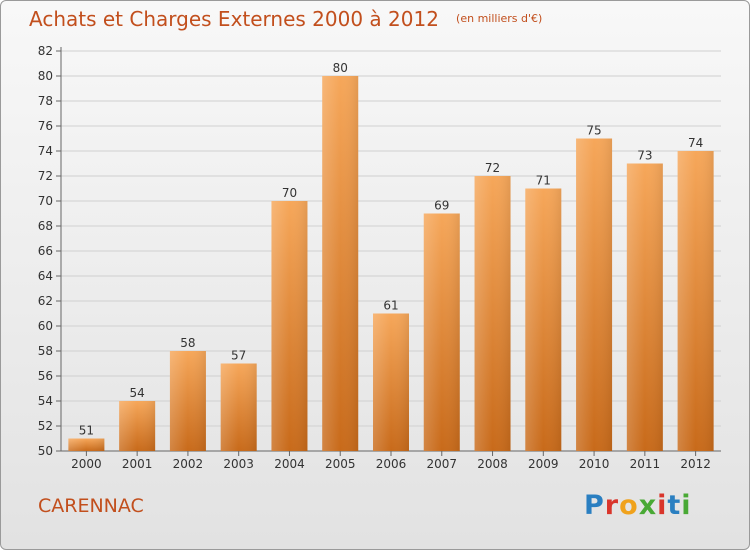  I want to click on y-tick-label: 50, so click(45, 451).